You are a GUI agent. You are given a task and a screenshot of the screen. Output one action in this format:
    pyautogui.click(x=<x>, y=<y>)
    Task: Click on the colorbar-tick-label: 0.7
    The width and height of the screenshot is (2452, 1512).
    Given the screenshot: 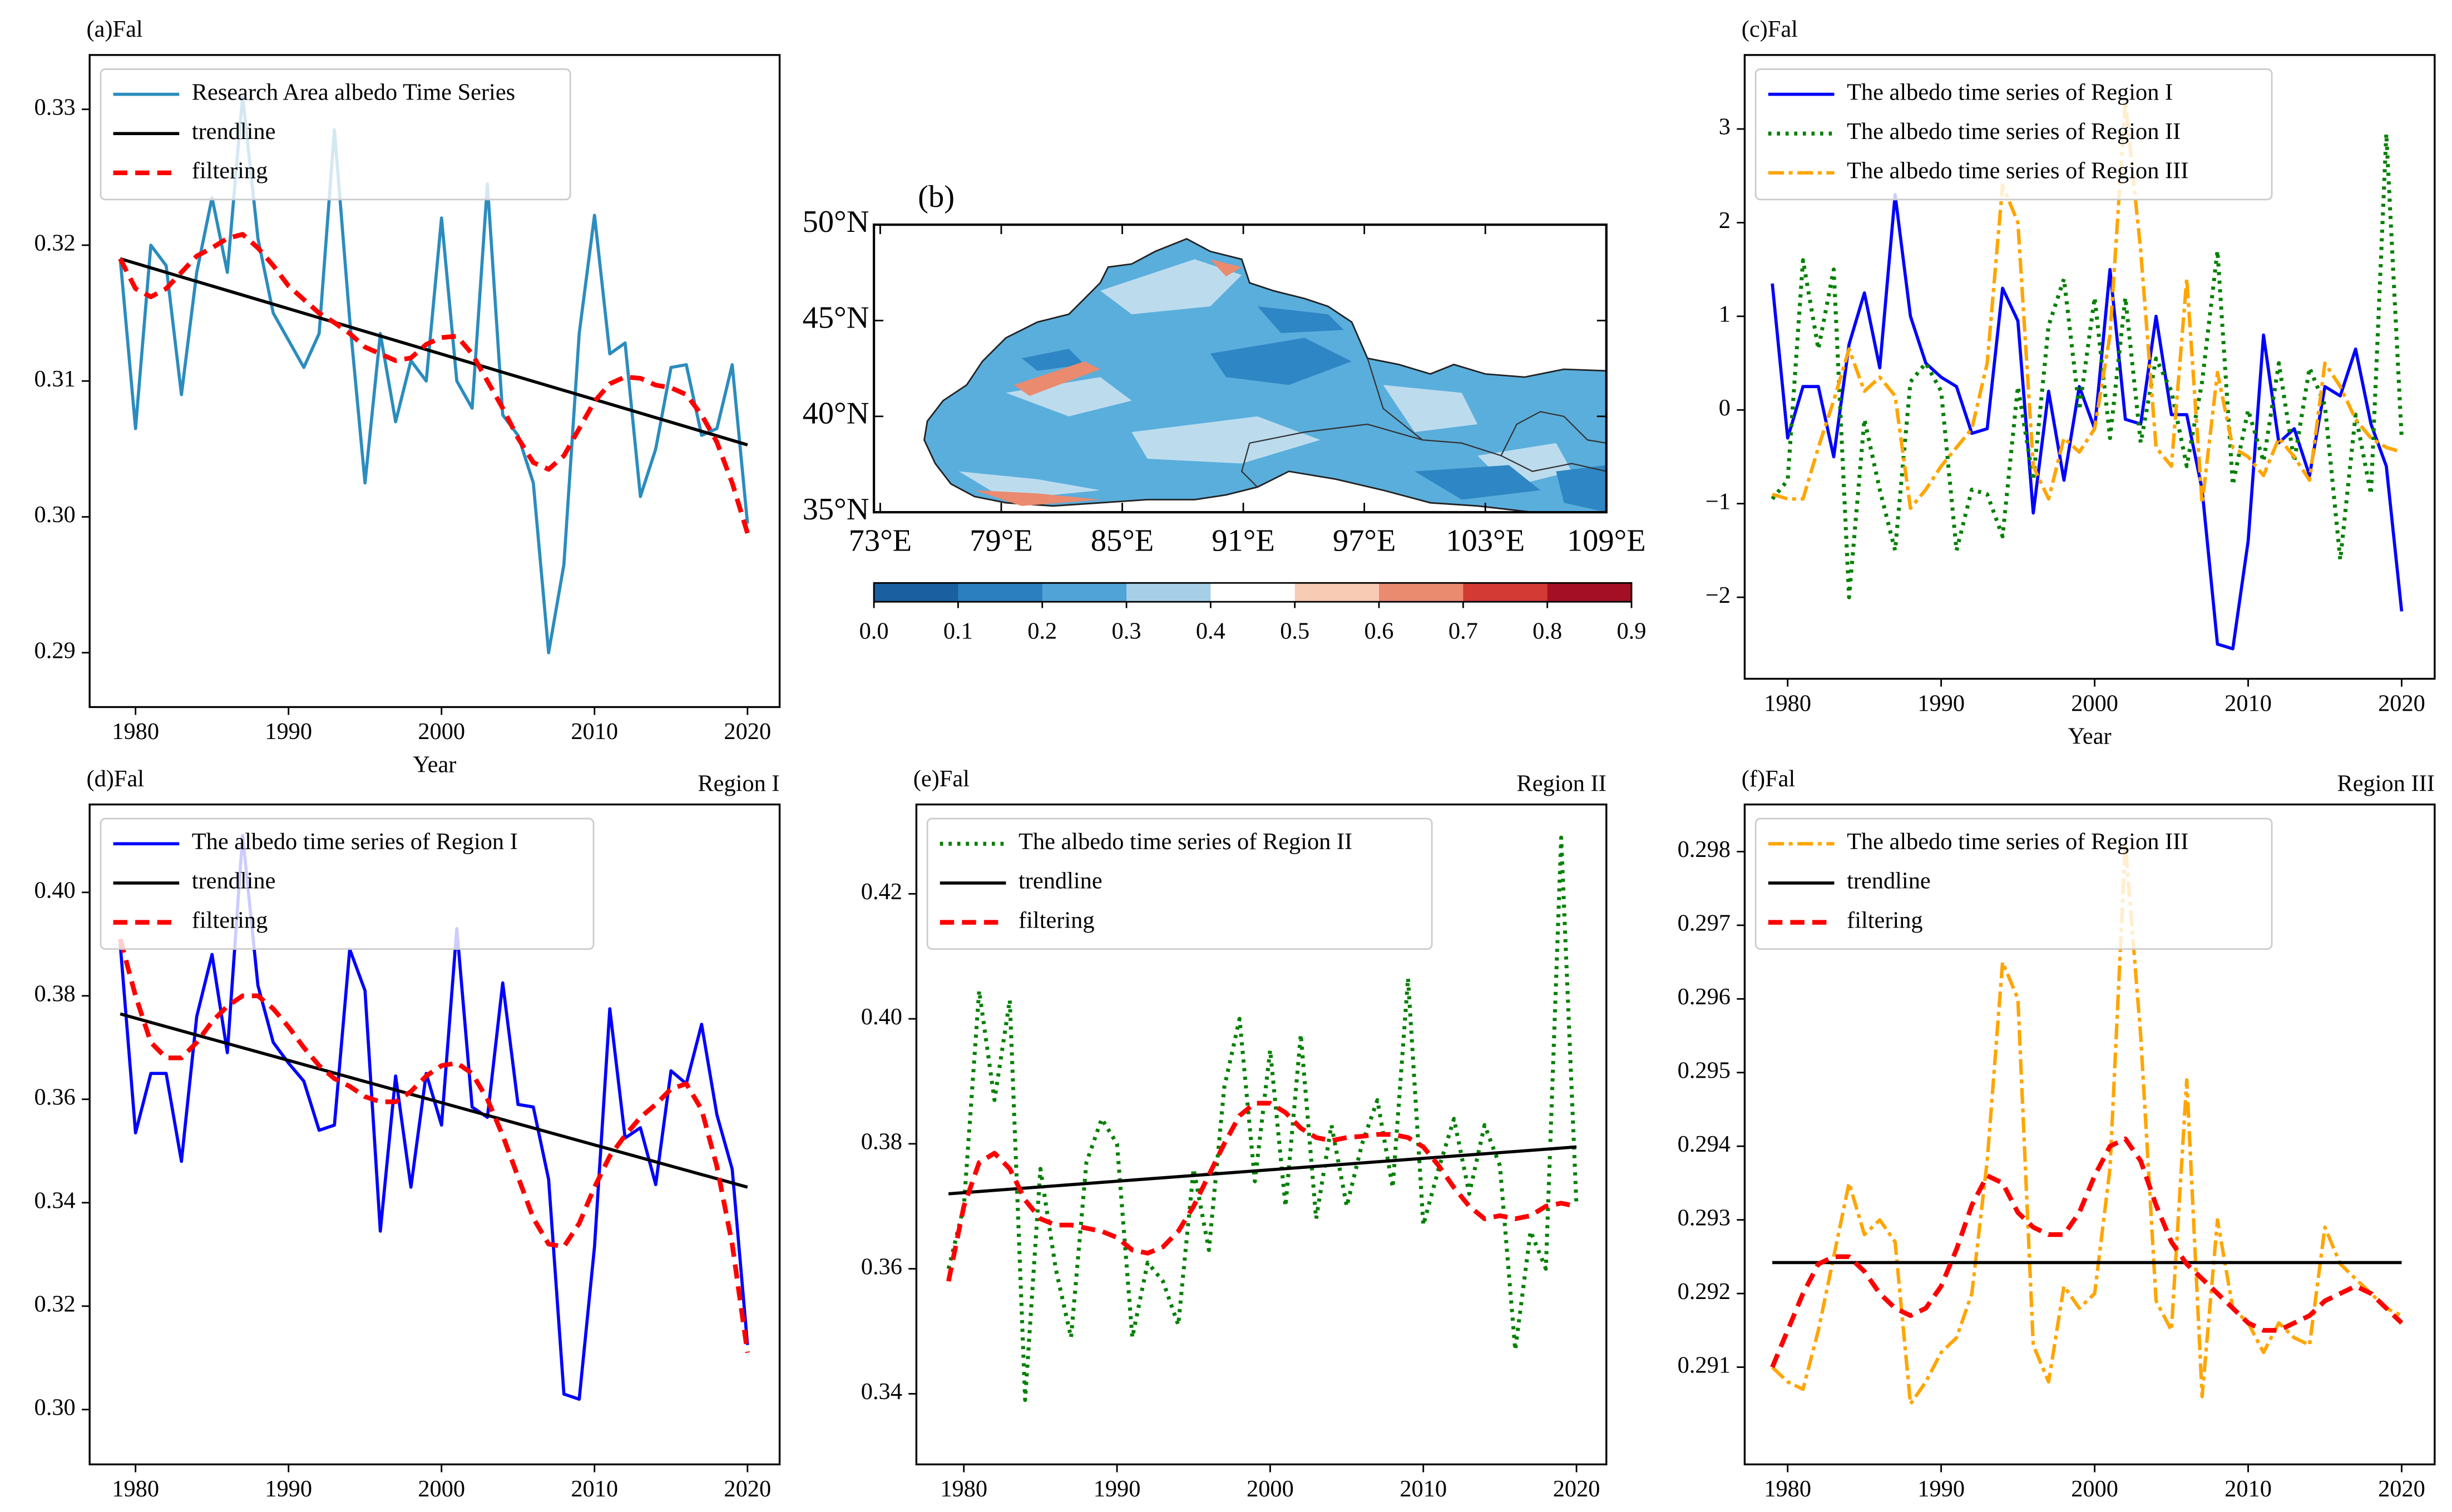 What is the action you would take?
    pyautogui.click(x=1463, y=631)
    